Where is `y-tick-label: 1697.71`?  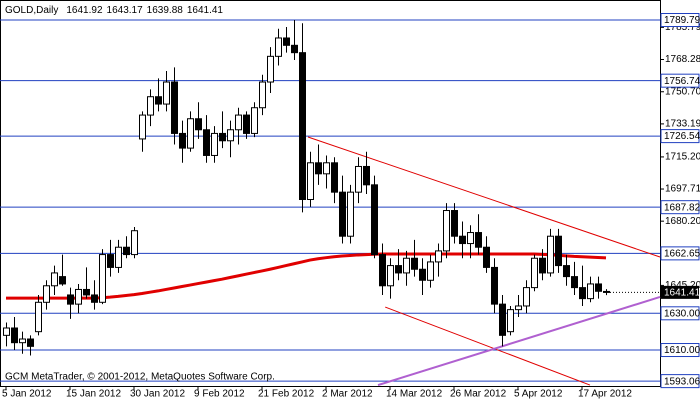
y-tick-label: 1697.71 is located at coordinates (682, 189).